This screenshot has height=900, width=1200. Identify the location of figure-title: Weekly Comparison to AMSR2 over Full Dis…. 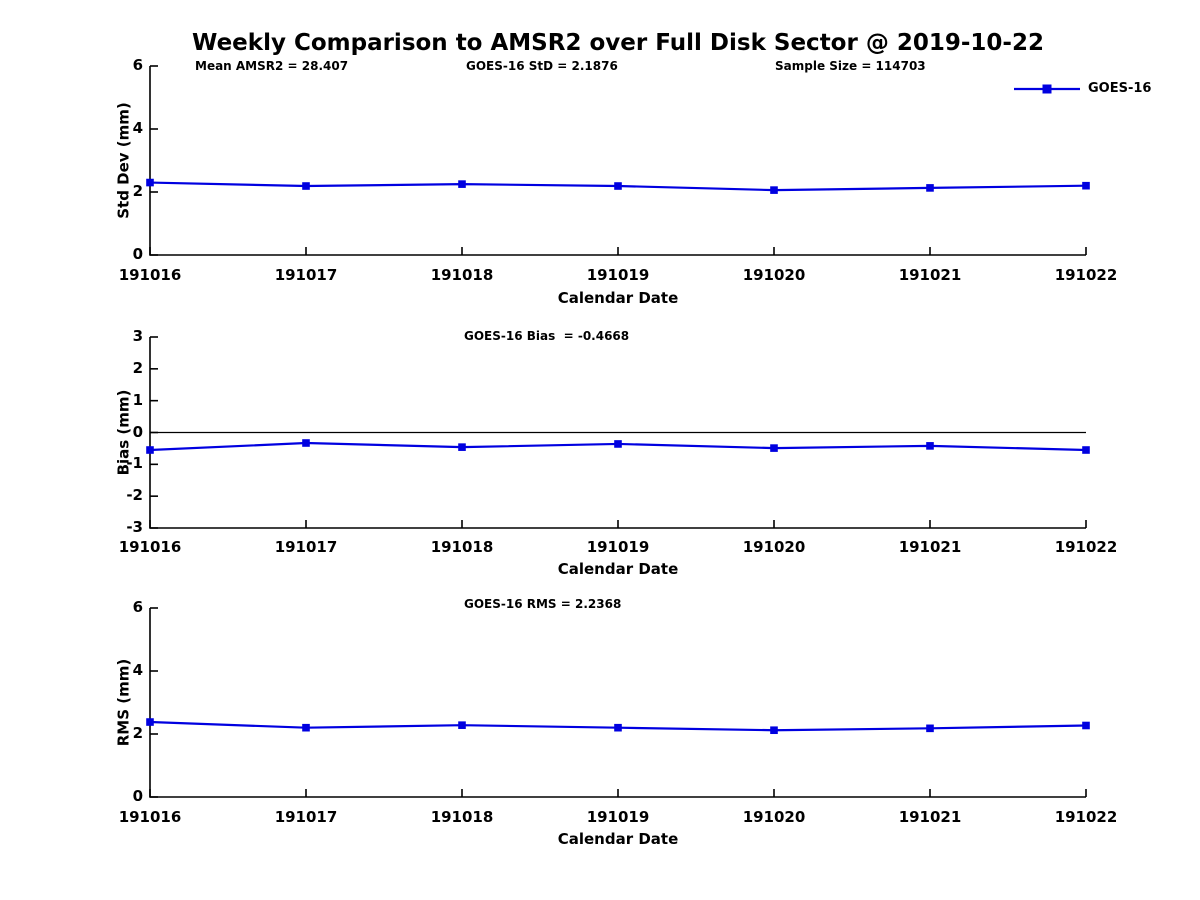
(618, 43).